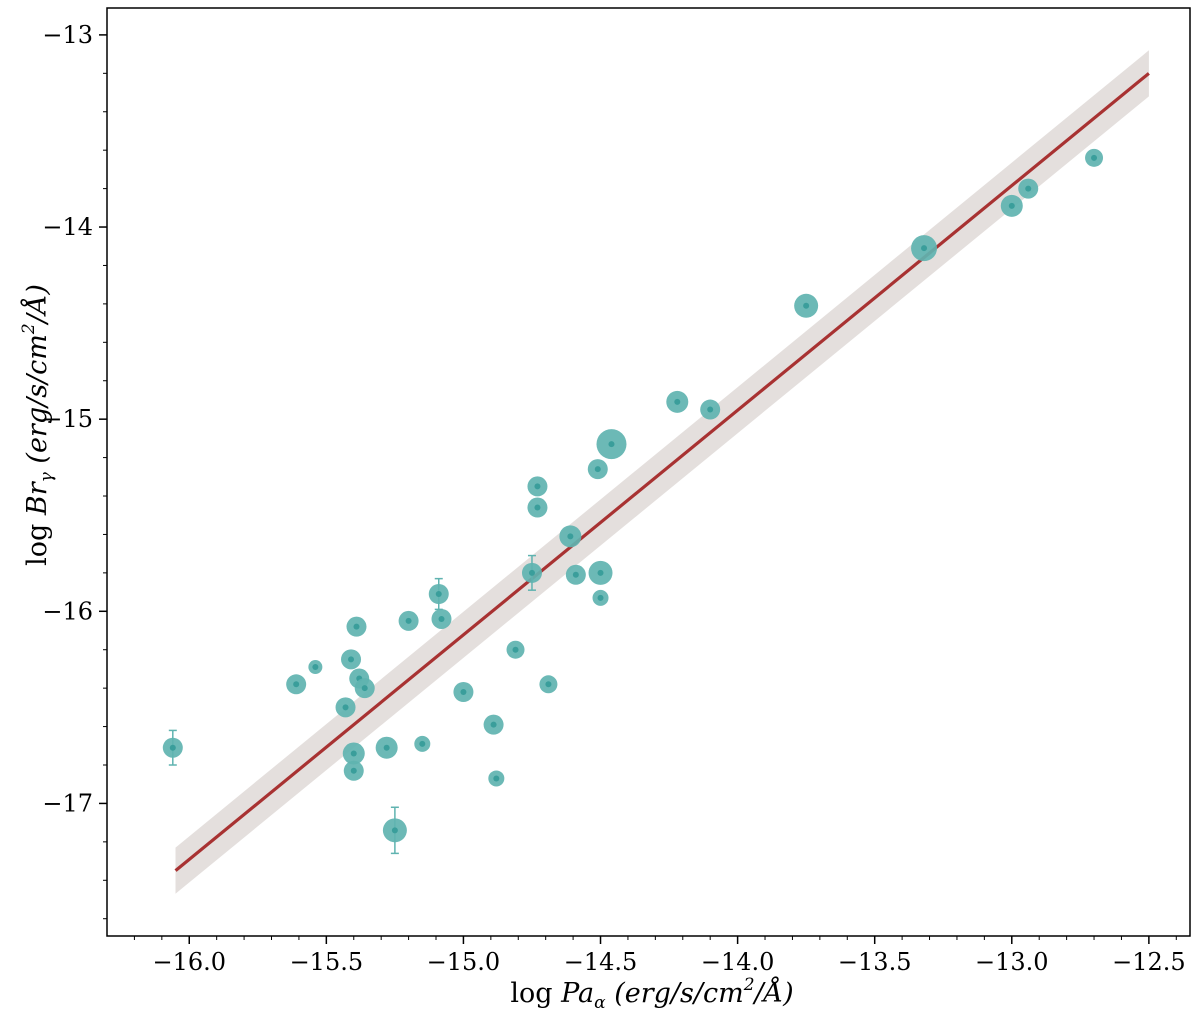 The height and width of the screenshot is (1024, 1200). I want to click on x-tick-label: −15.5, so click(327, 962).